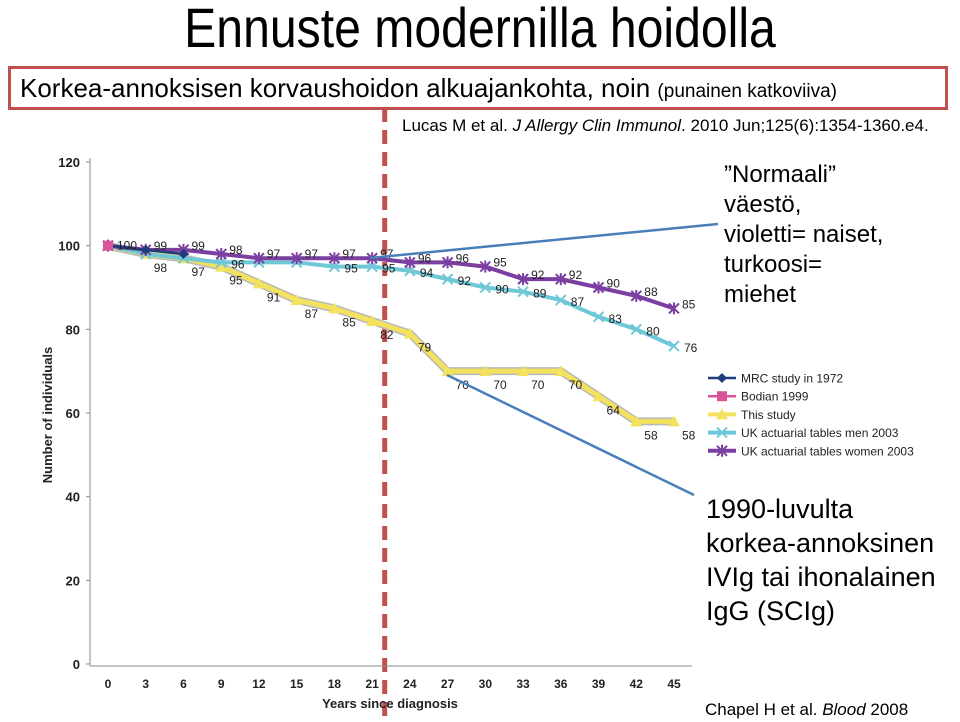 Image resolution: width=960 pixels, height=722 pixels. Describe the element at coordinates (425, 348) in the screenshot. I see `data-label: 79` at that location.